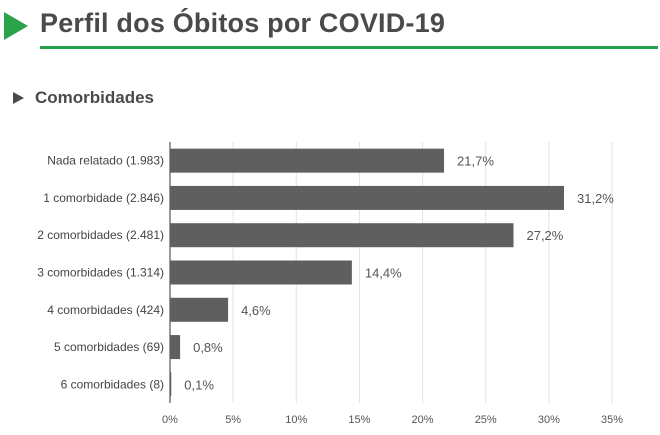 The height and width of the screenshot is (435, 660). What do you see at coordinates (100, 273) in the screenshot?
I see `category-label: 3 comorbidades (1.314)` at bounding box center [100, 273].